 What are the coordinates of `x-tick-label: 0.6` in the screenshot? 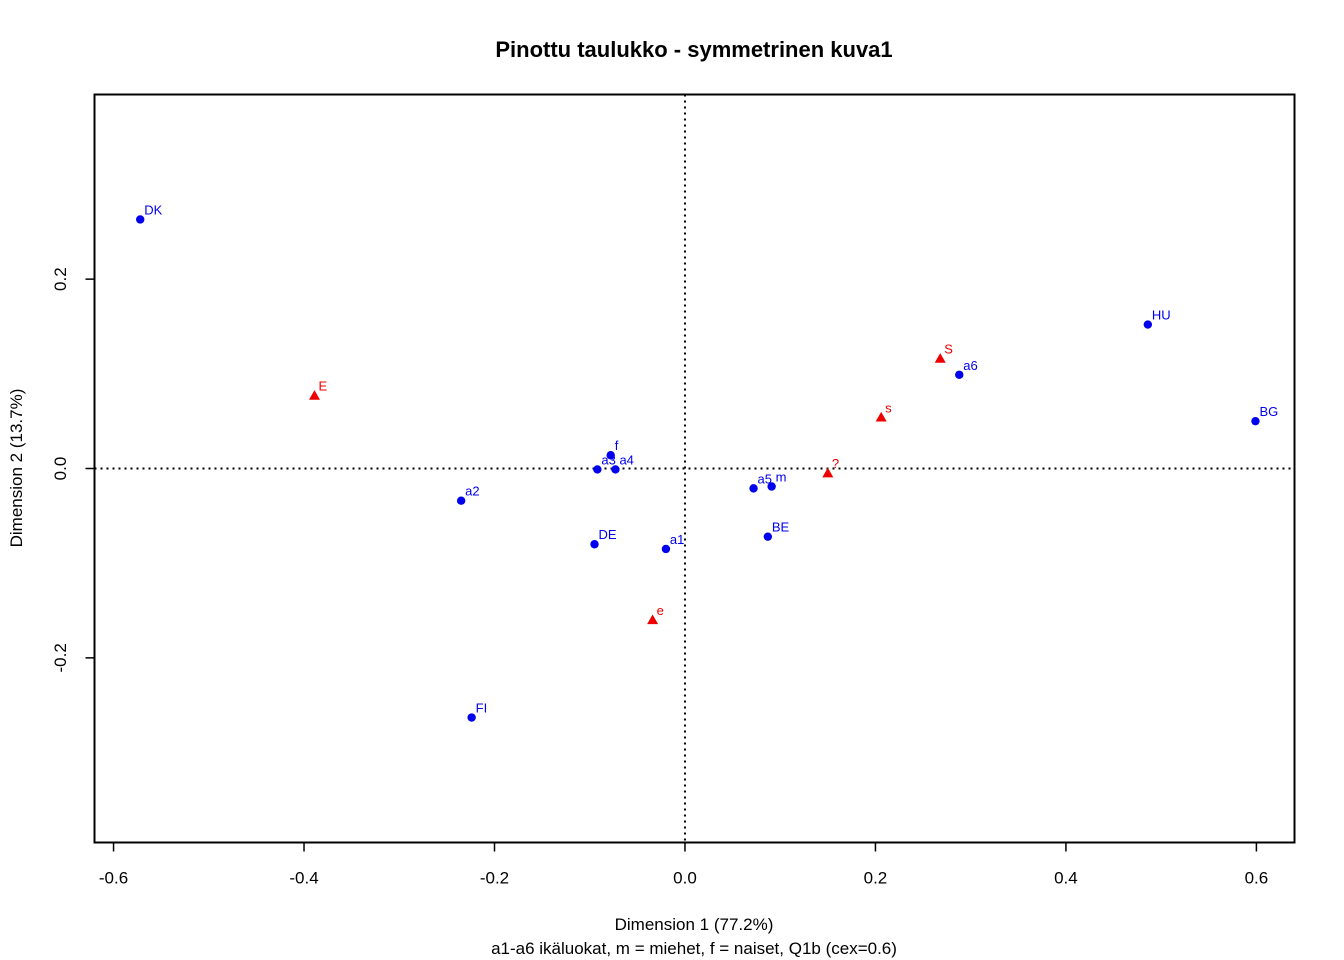 It's located at (1257, 878).